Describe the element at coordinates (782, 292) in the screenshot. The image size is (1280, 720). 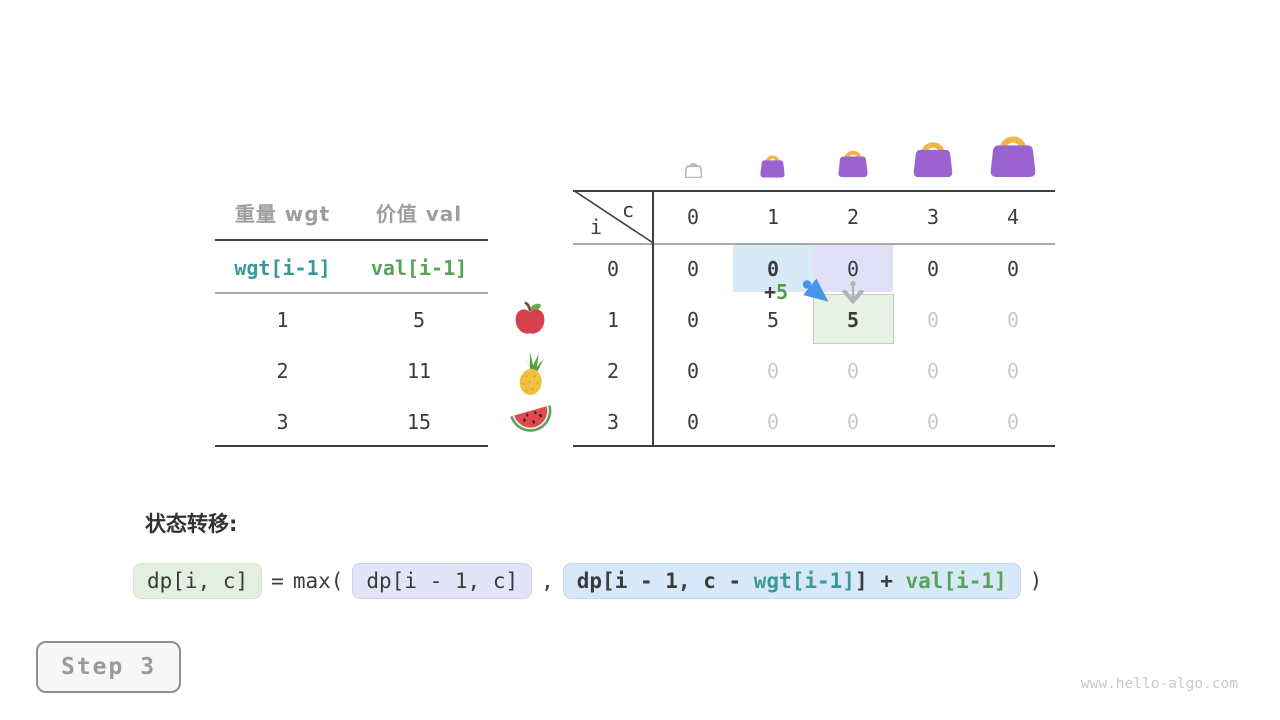
I see `added-value: 5` at that location.